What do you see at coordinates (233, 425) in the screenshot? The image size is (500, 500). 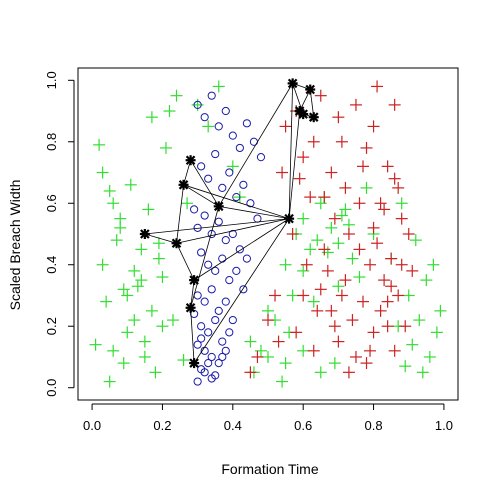 I see `x-tick-label: 0.4` at bounding box center [233, 425].